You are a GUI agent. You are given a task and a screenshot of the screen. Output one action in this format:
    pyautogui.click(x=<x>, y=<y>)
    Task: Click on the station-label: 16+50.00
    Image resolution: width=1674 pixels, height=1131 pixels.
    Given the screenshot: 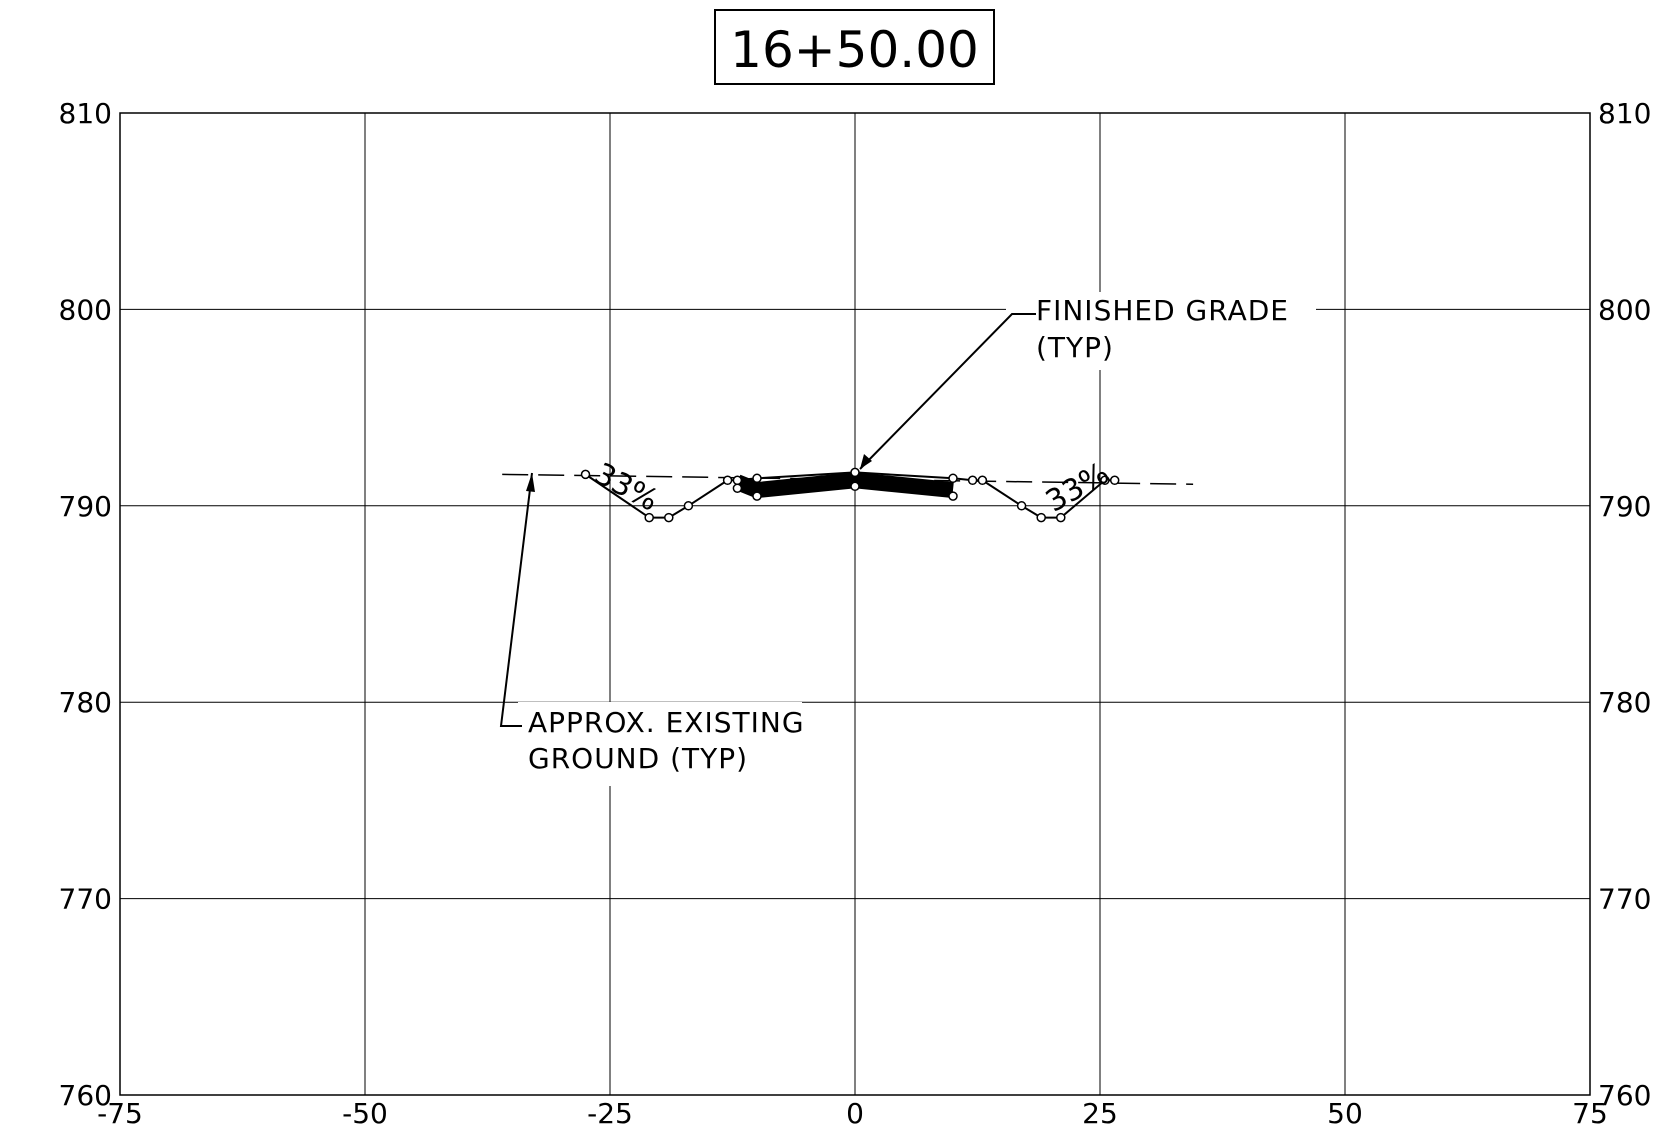 What is the action you would take?
    pyautogui.click(x=854, y=50)
    